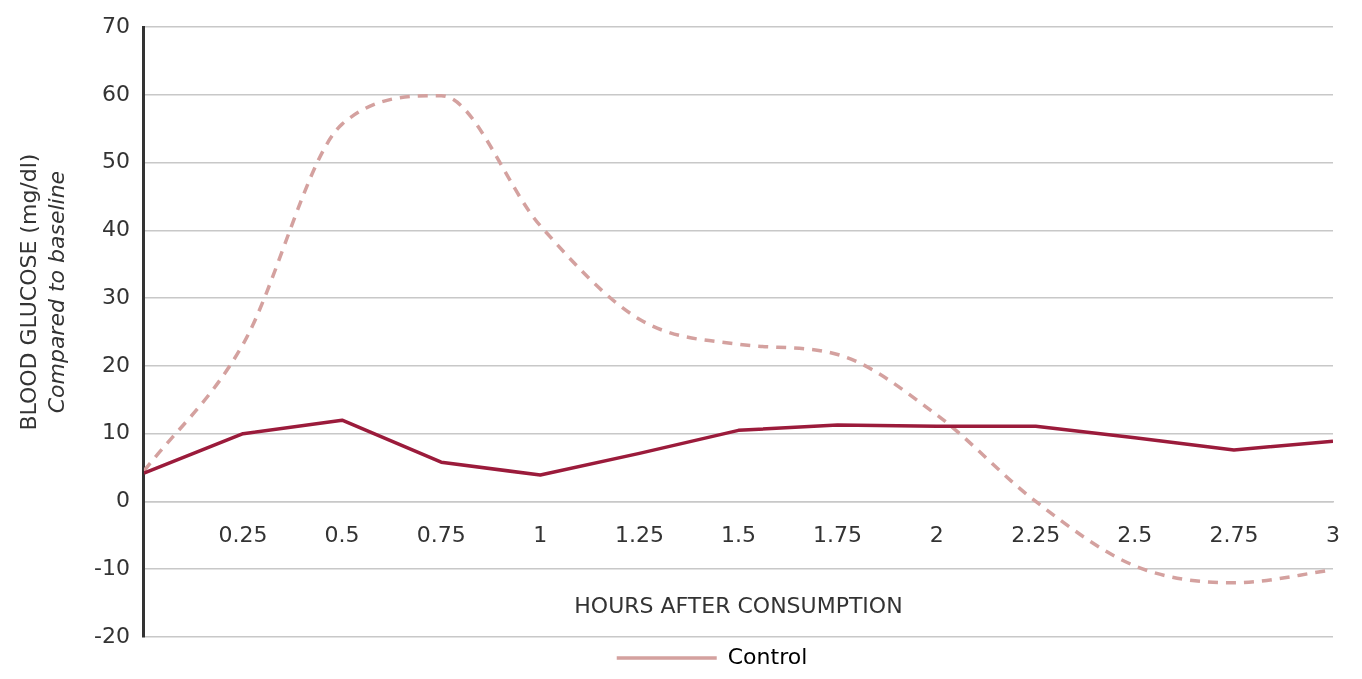 The width and height of the screenshot is (1362, 679). Describe the element at coordinates (115, 25) in the screenshot. I see `y-tick-label: 70` at that location.